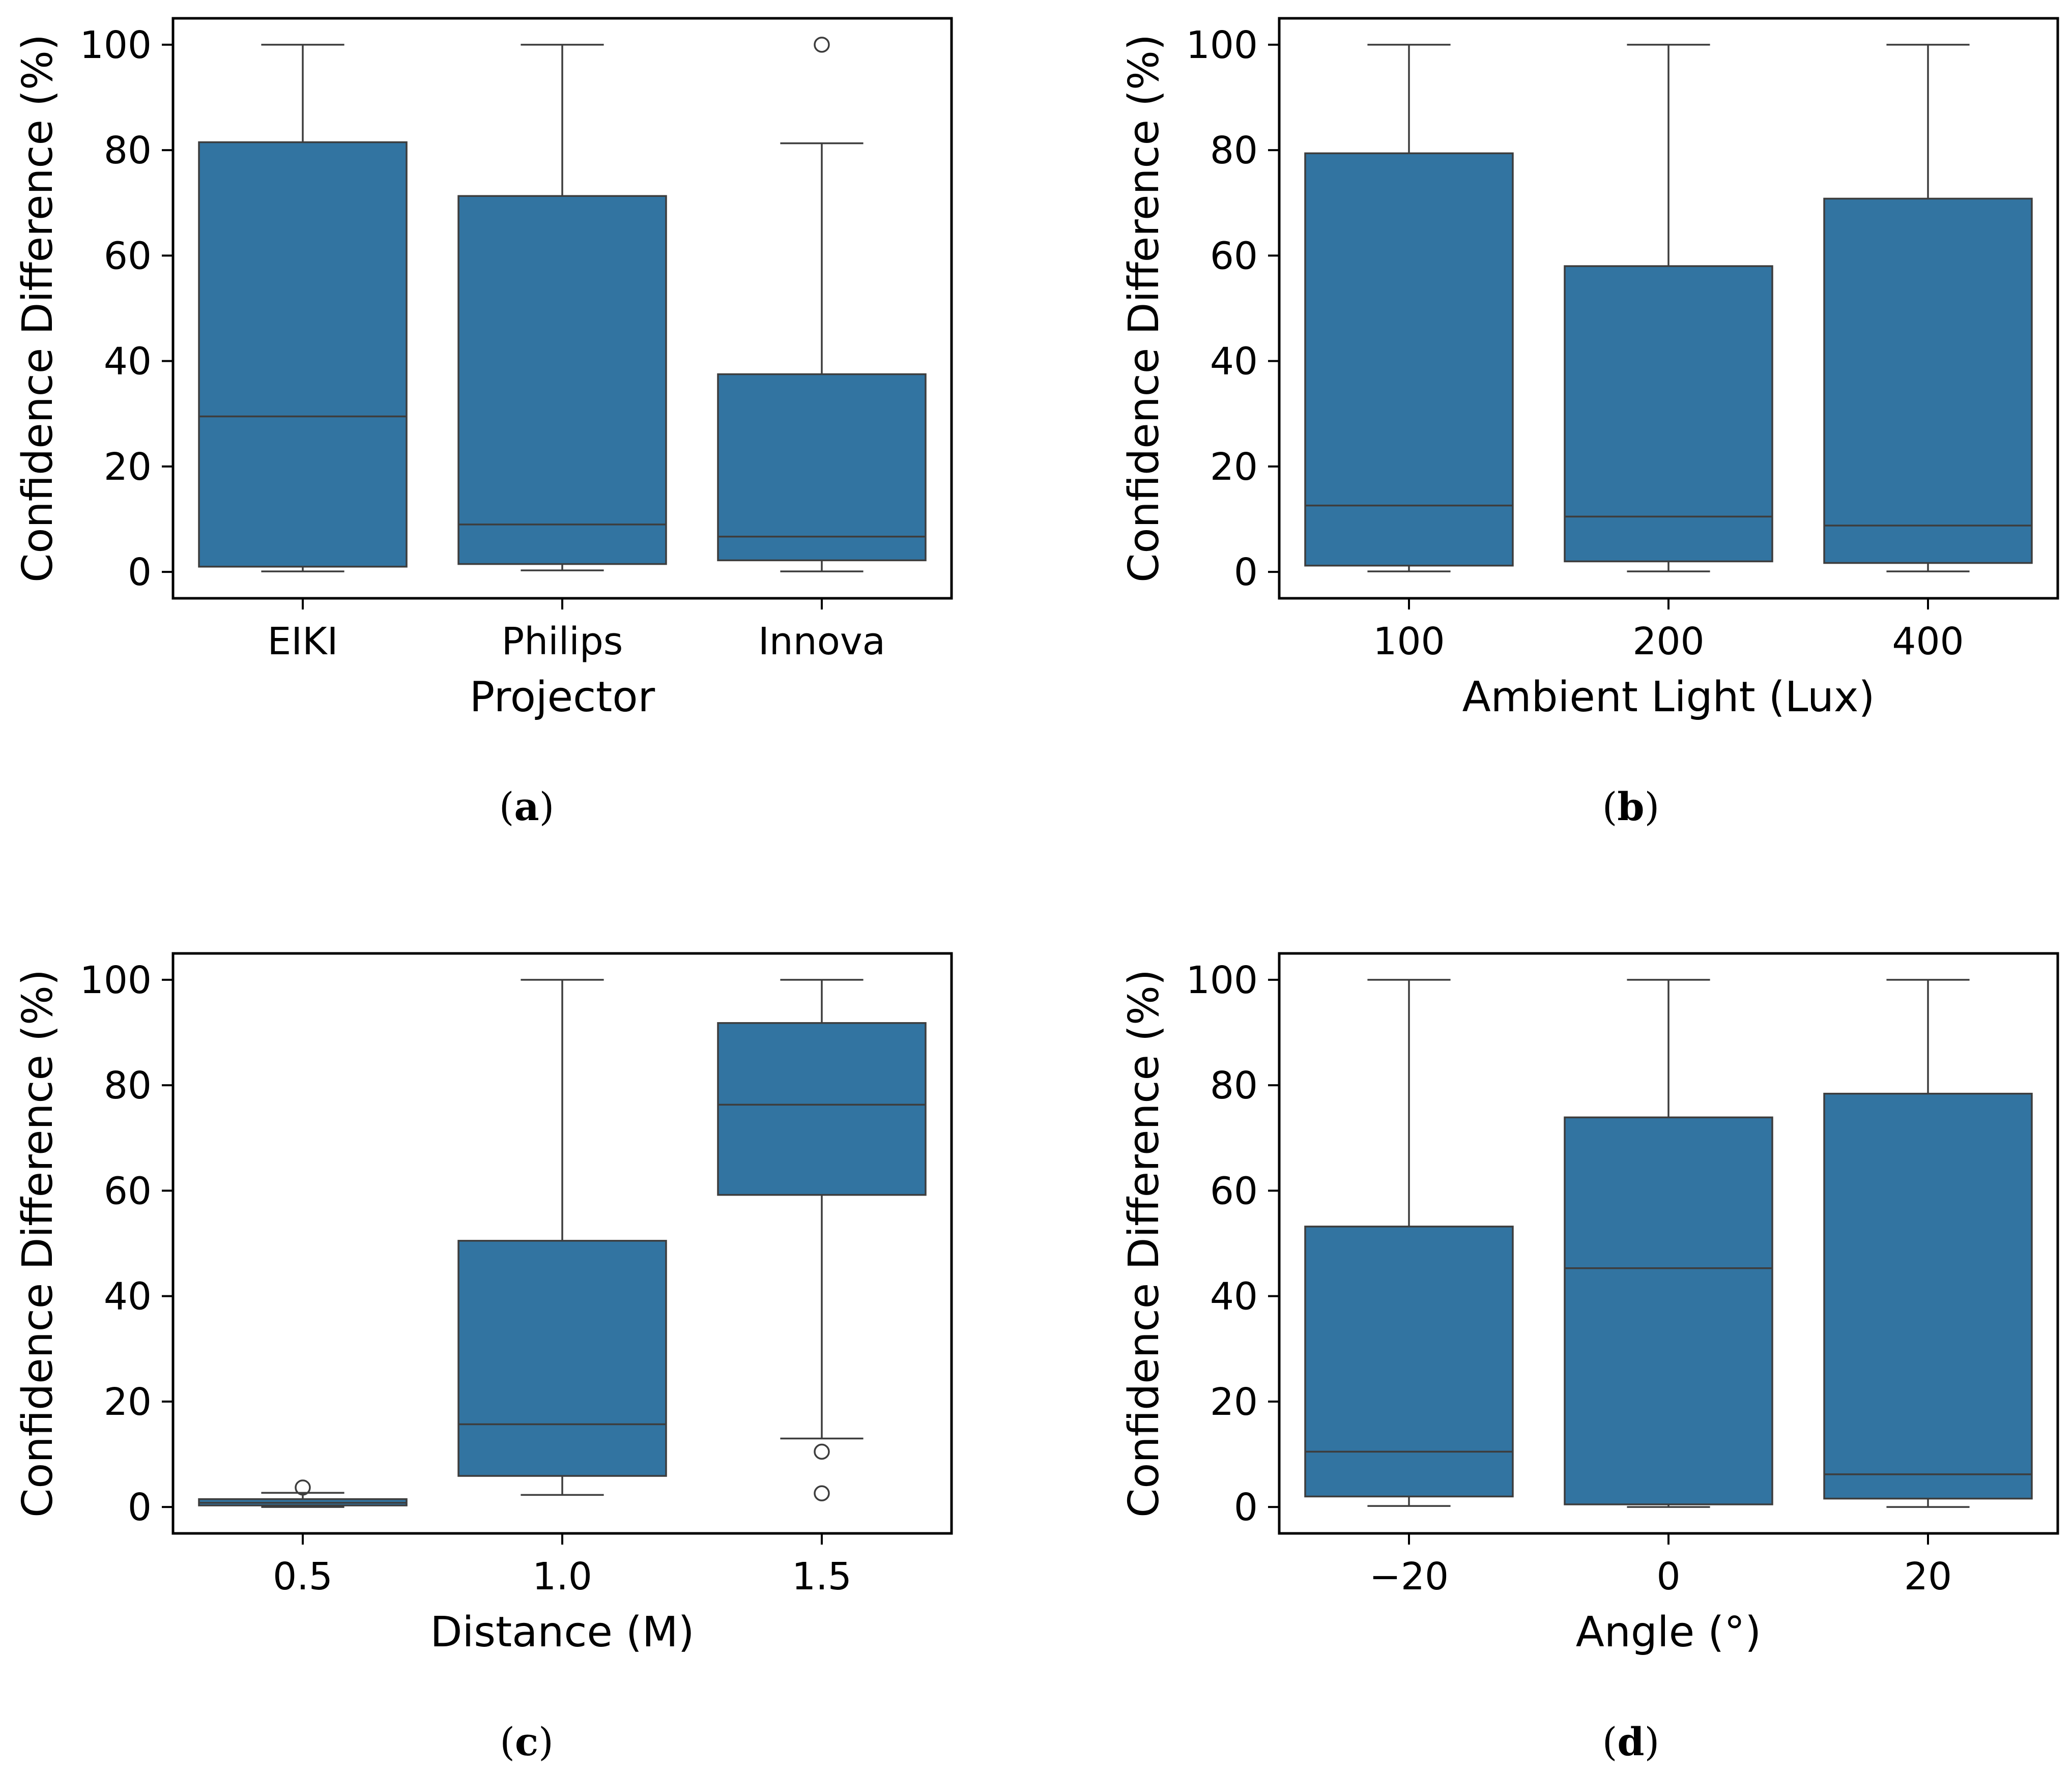 Image resolution: width=2072 pixels, height=1772 pixels. I want to click on x-axis-title: Ambient Light (Lux), so click(1668, 697).